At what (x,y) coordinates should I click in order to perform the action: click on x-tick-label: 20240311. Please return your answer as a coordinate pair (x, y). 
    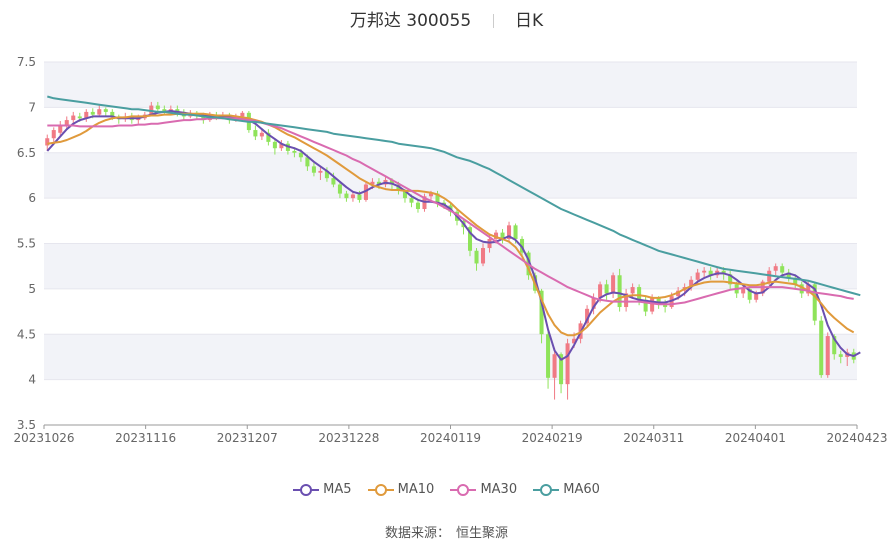
    Looking at the image, I should click on (653, 438).